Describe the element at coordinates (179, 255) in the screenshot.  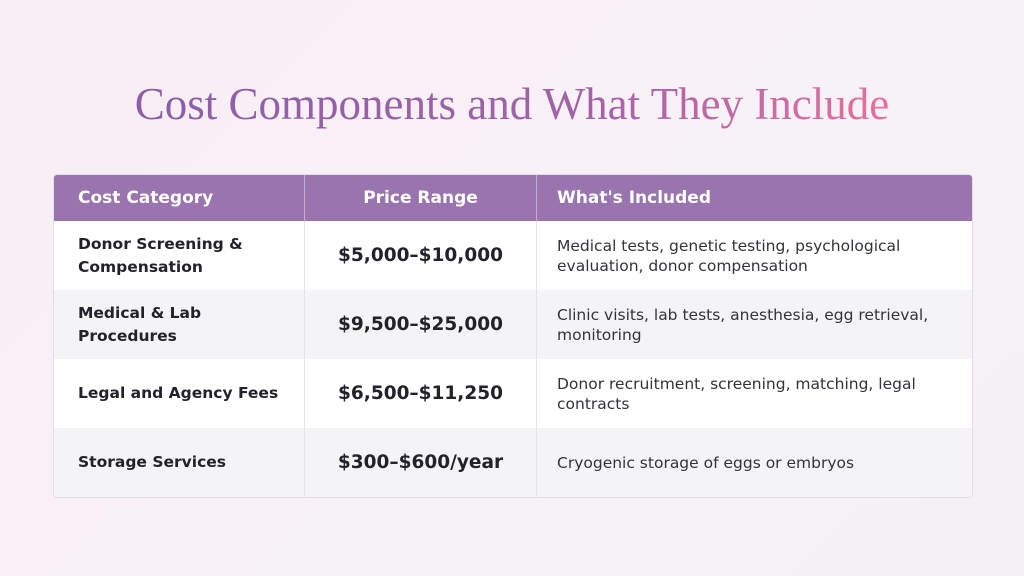
I see `cell-category: Donor Screening & Compensation` at that location.